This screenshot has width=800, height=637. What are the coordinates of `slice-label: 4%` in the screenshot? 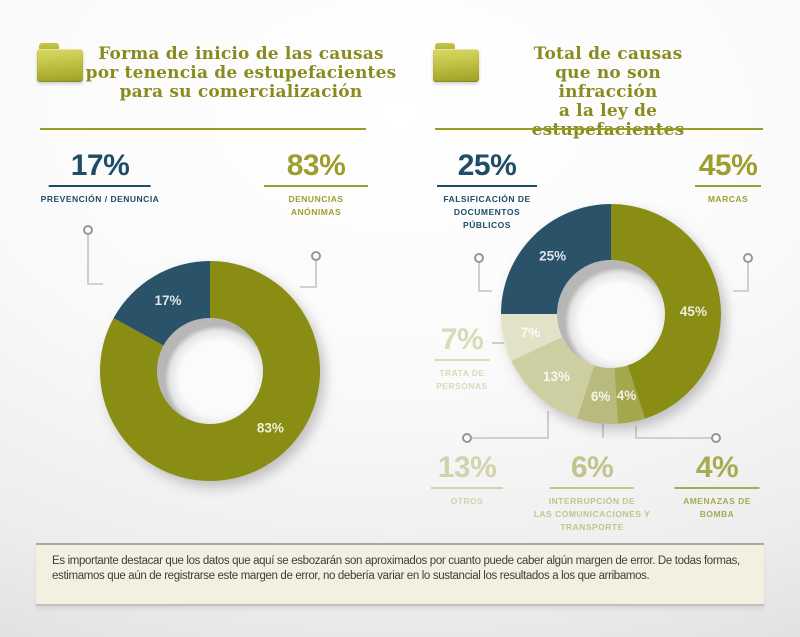 It's located at (627, 395).